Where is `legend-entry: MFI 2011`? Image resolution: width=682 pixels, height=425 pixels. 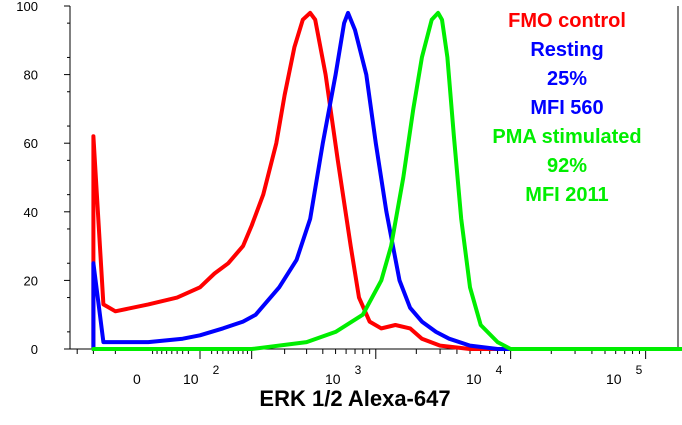
legend-entry: MFI 2011 is located at coordinates (566, 195).